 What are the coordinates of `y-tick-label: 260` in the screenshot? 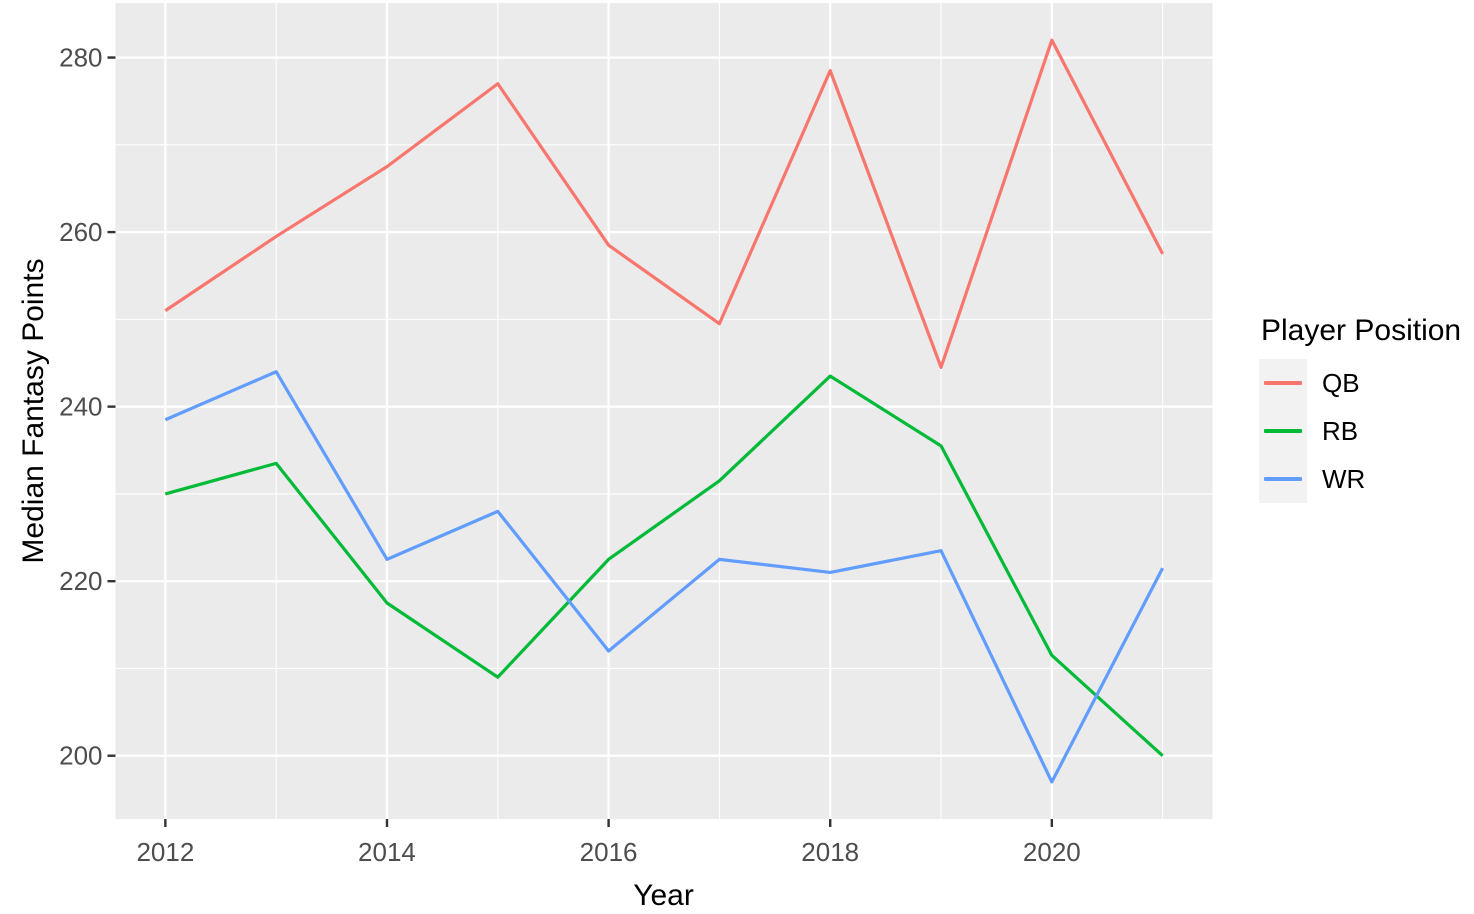 It's located at (80, 232).